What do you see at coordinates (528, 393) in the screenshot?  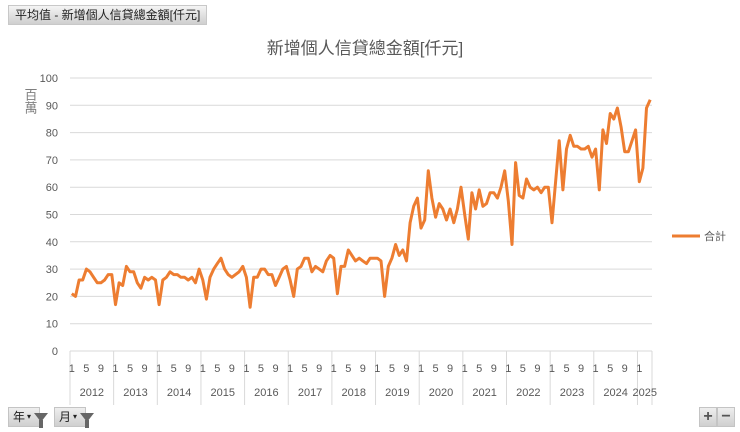 I see `year-tick-label: 2022` at bounding box center [528, 393].